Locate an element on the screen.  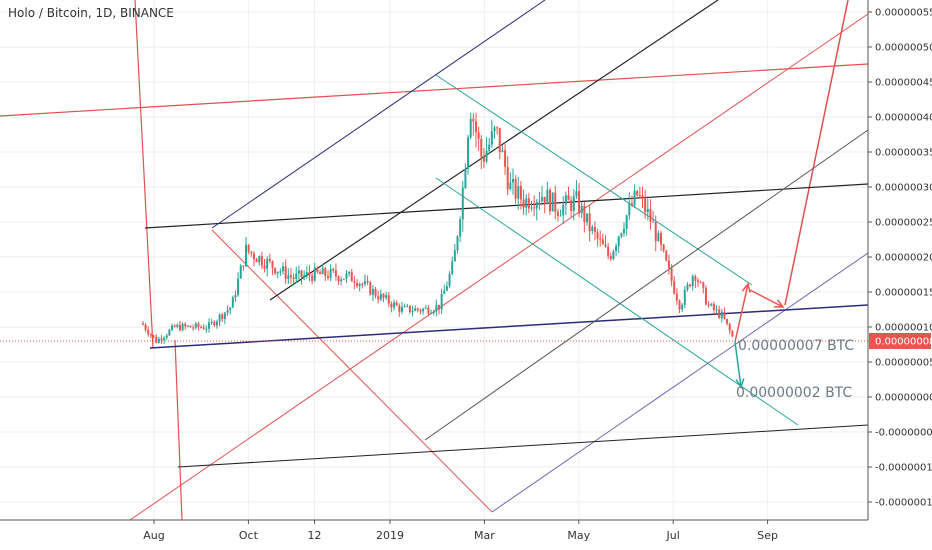
price-axis-background is located at coordinates (900, 260).